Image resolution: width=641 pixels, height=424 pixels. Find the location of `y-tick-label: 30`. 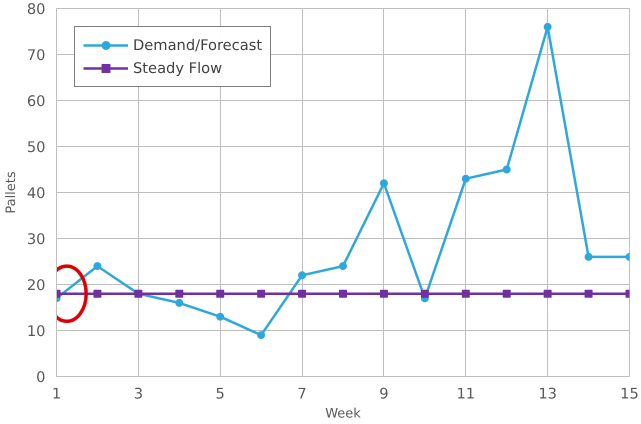

y-tick-label: 30 is located at coordinates (36, 239).